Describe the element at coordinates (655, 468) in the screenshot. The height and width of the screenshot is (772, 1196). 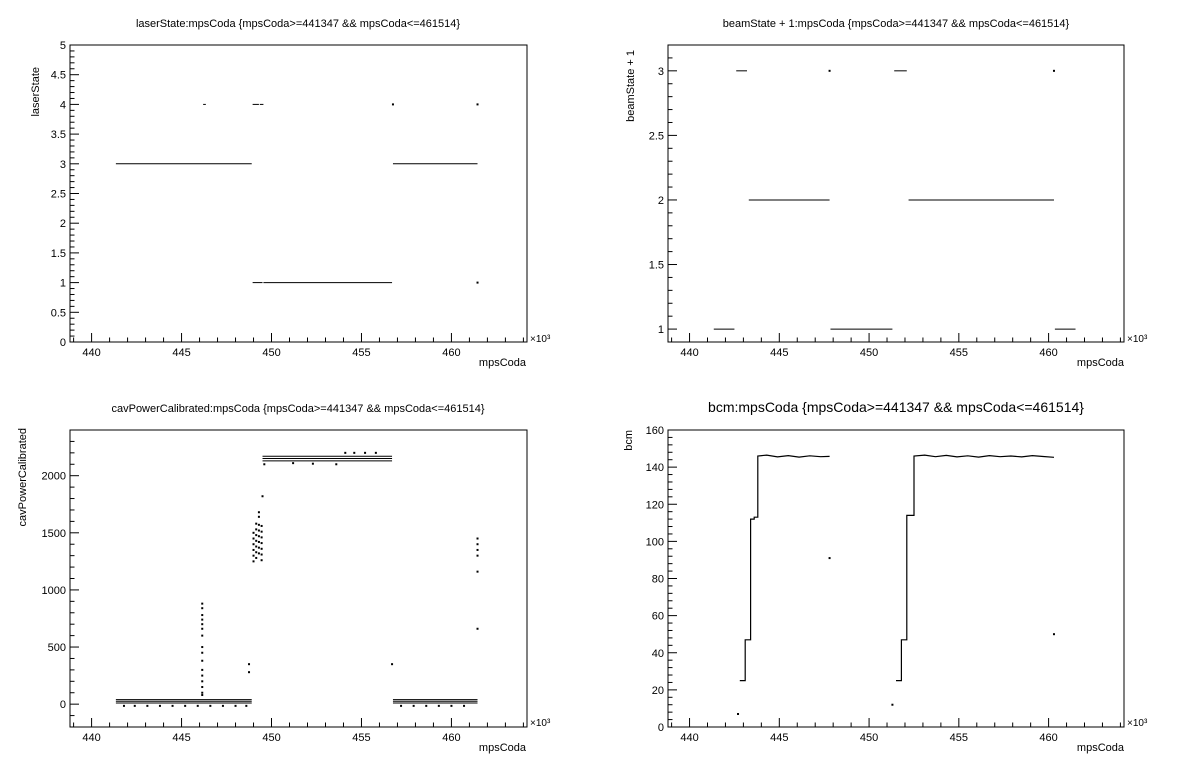
I see `y-tick-label: 140` at that location.